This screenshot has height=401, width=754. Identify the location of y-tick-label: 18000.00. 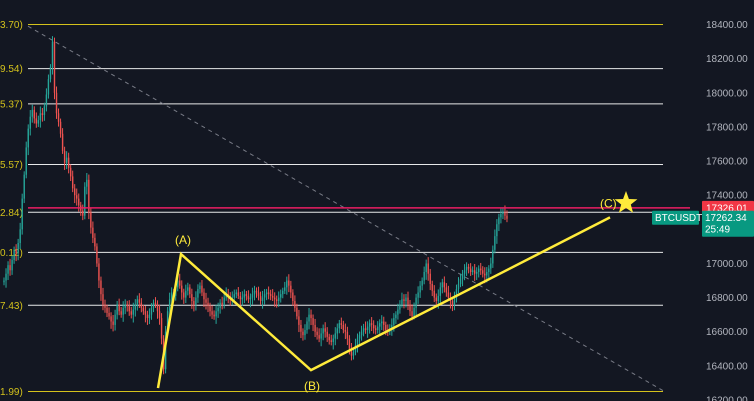
(727, 93).